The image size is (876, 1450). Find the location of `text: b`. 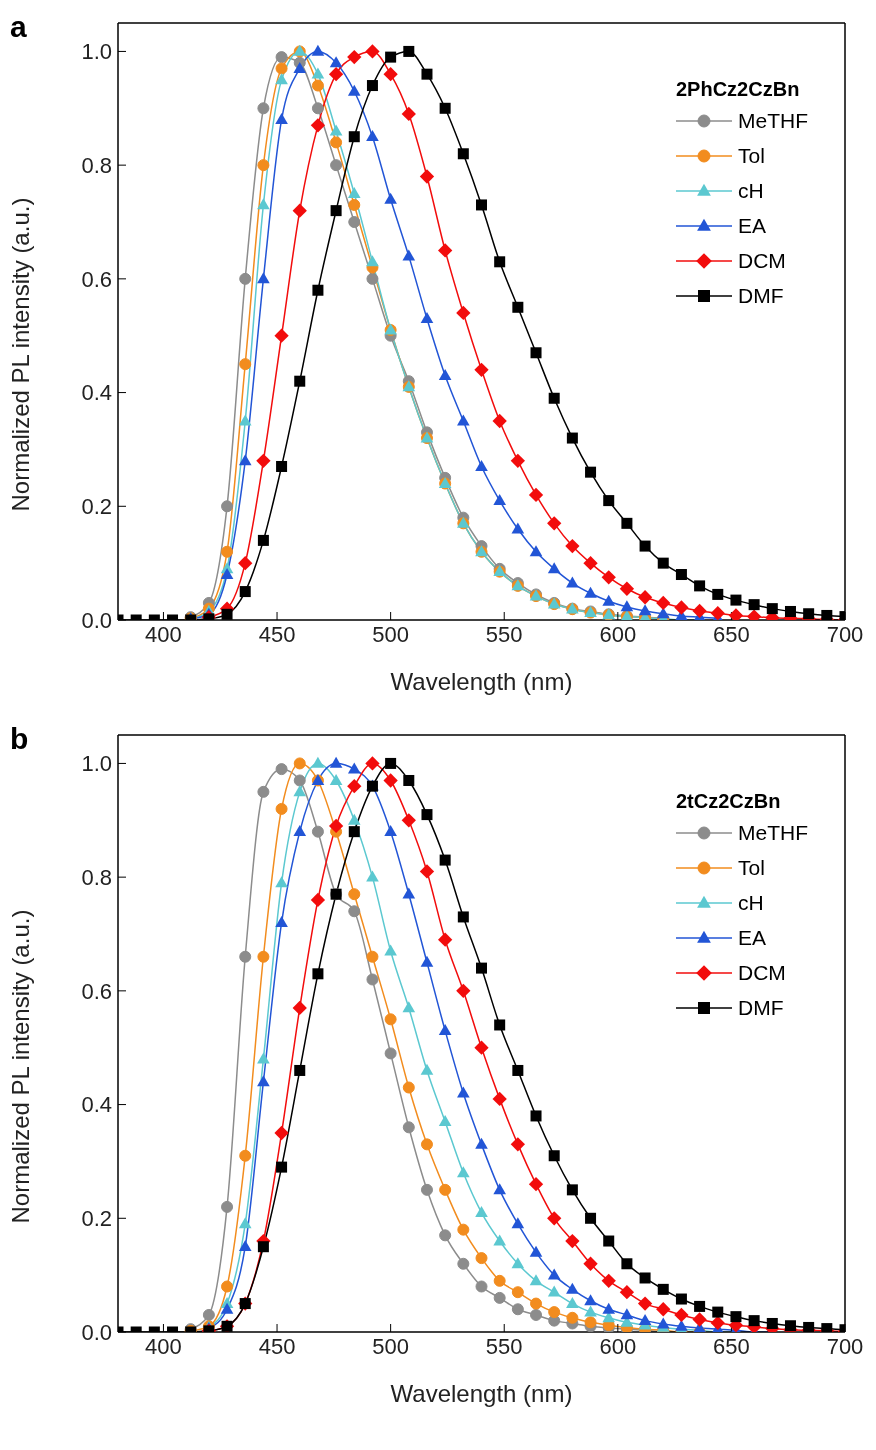

text: b is located at coordinates (19, 739).